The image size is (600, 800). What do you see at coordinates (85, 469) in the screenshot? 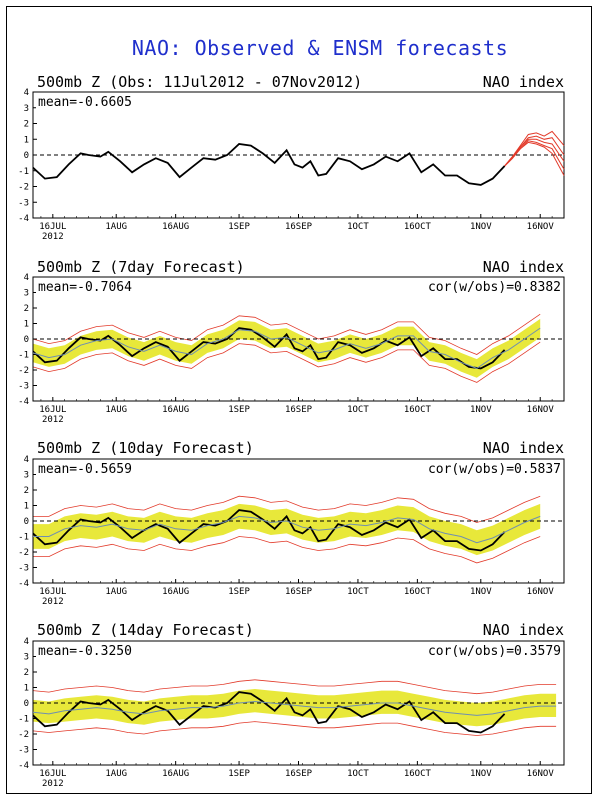
I see `mean-label: mean=-0.5659` at bounding box center [85, 469].